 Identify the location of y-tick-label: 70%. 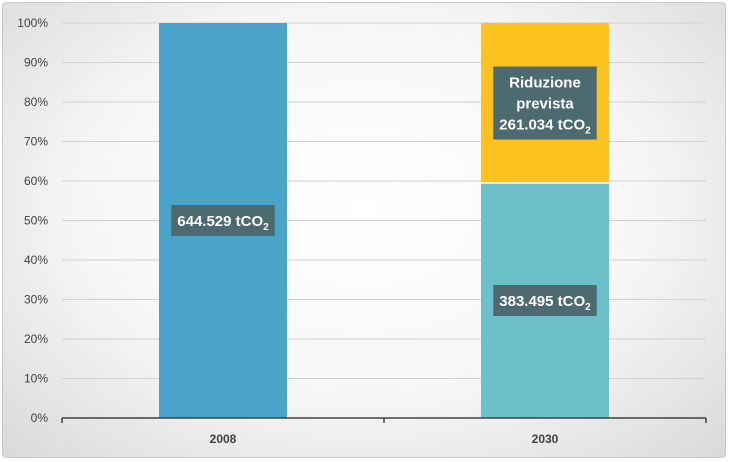
(36, 142).